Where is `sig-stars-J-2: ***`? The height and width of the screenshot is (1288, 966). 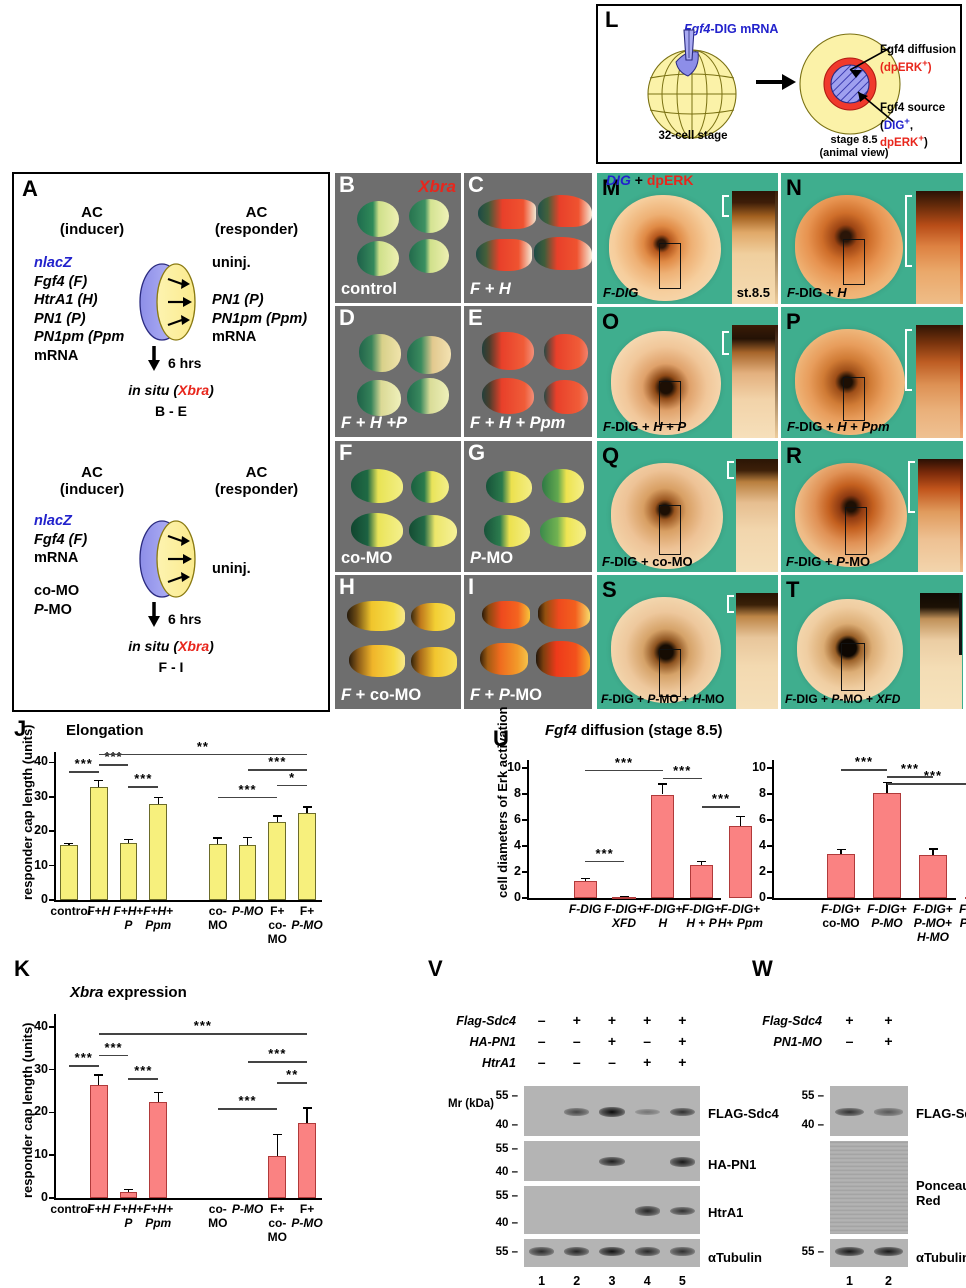 sig-stars-J-2: *** is located at coordinates (143, 779).